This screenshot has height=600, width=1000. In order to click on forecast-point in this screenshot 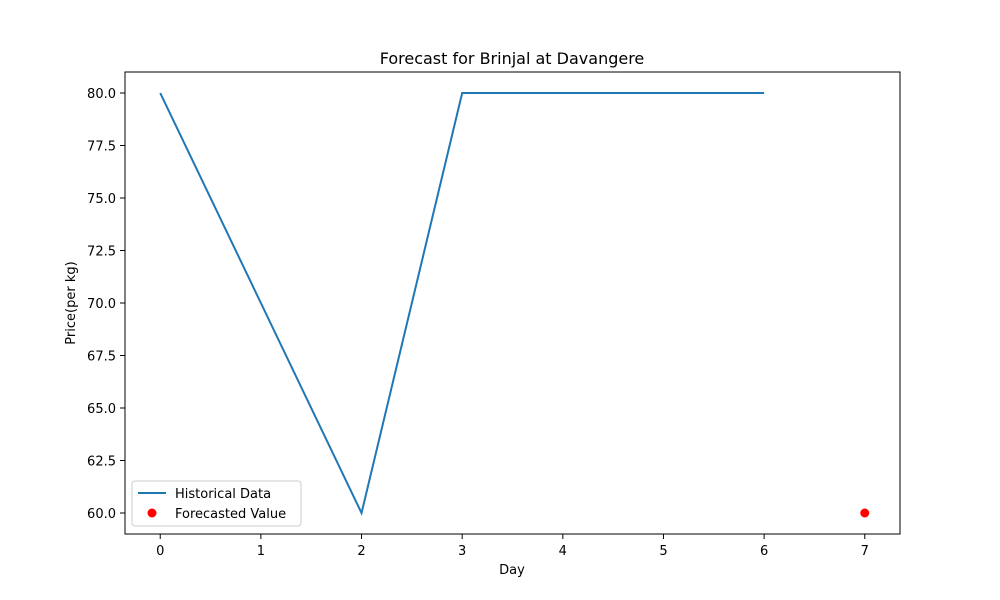, I will do `click(865, 513)`.